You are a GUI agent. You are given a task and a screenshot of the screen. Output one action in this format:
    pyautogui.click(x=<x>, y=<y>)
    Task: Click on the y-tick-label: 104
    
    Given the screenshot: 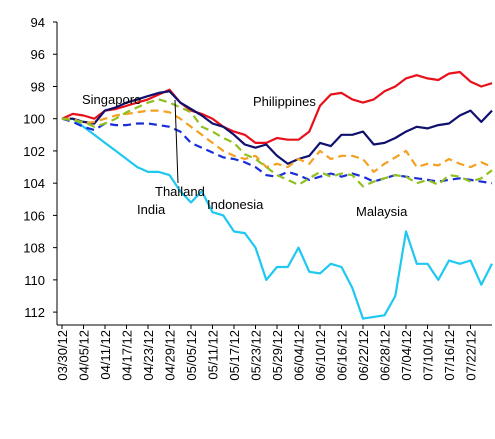 What is the action you would take?
    pyautogui.click(x=34, y=183)
    